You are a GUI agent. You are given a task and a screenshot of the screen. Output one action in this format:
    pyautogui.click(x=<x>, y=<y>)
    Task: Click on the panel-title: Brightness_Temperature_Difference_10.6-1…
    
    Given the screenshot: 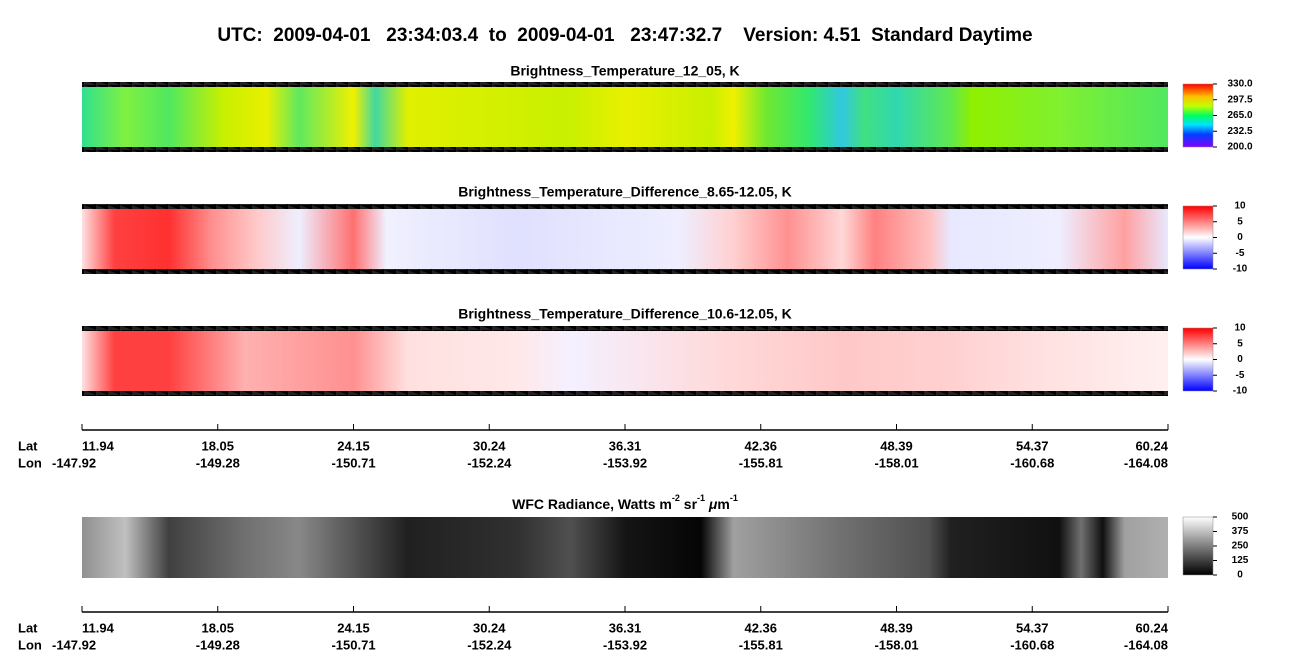 What is the action you would take?
    pyautogui.click(x=625, y=314)
    